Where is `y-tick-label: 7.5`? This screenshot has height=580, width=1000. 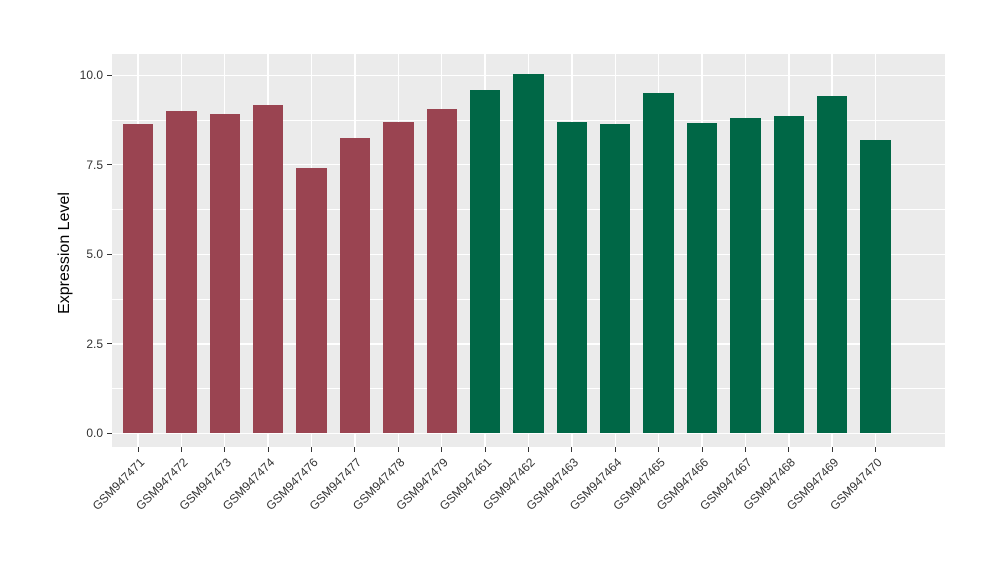
y-tick-label: 7.5 is located at coordinates (94, 164).